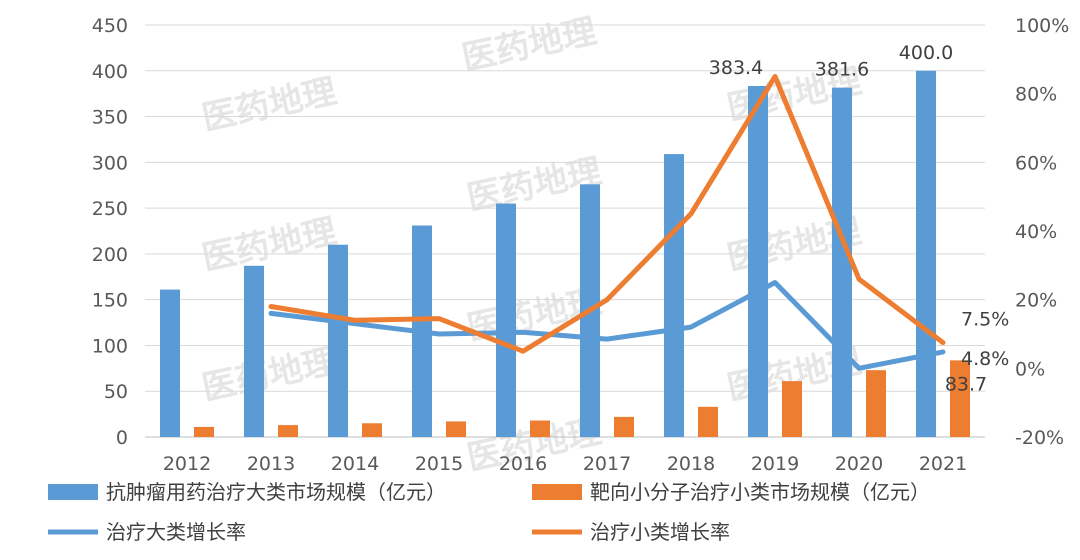  What do you see at coordinates (271, 464) in the screenshot?
I see `x-axis-tick-label: 2013` at bounding box center [271, 464].